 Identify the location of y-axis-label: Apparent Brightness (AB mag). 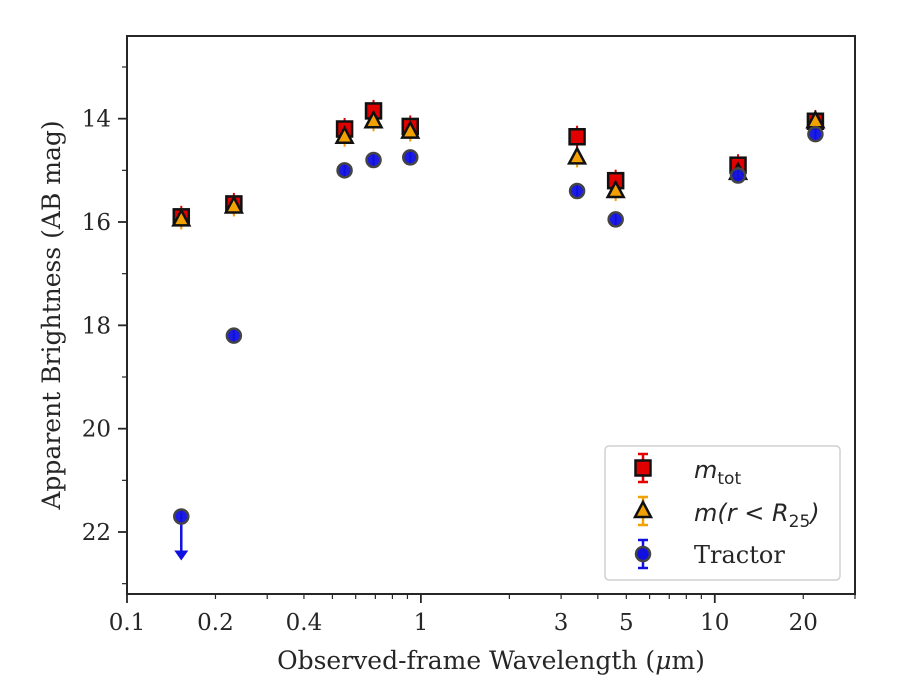
(51, 315).